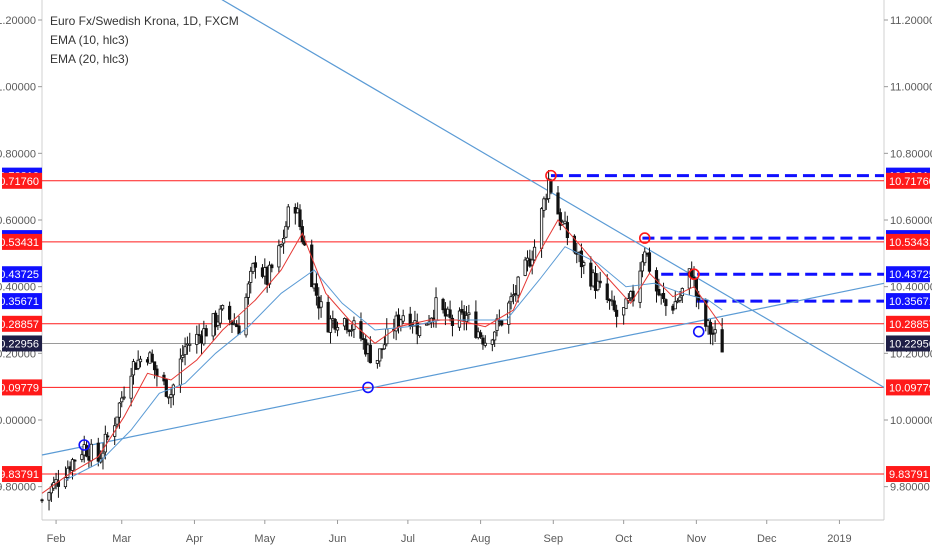 The height and width of the screenshot is (550, 932). I want to click on x-tick-label: Aug, so click(481, 539).